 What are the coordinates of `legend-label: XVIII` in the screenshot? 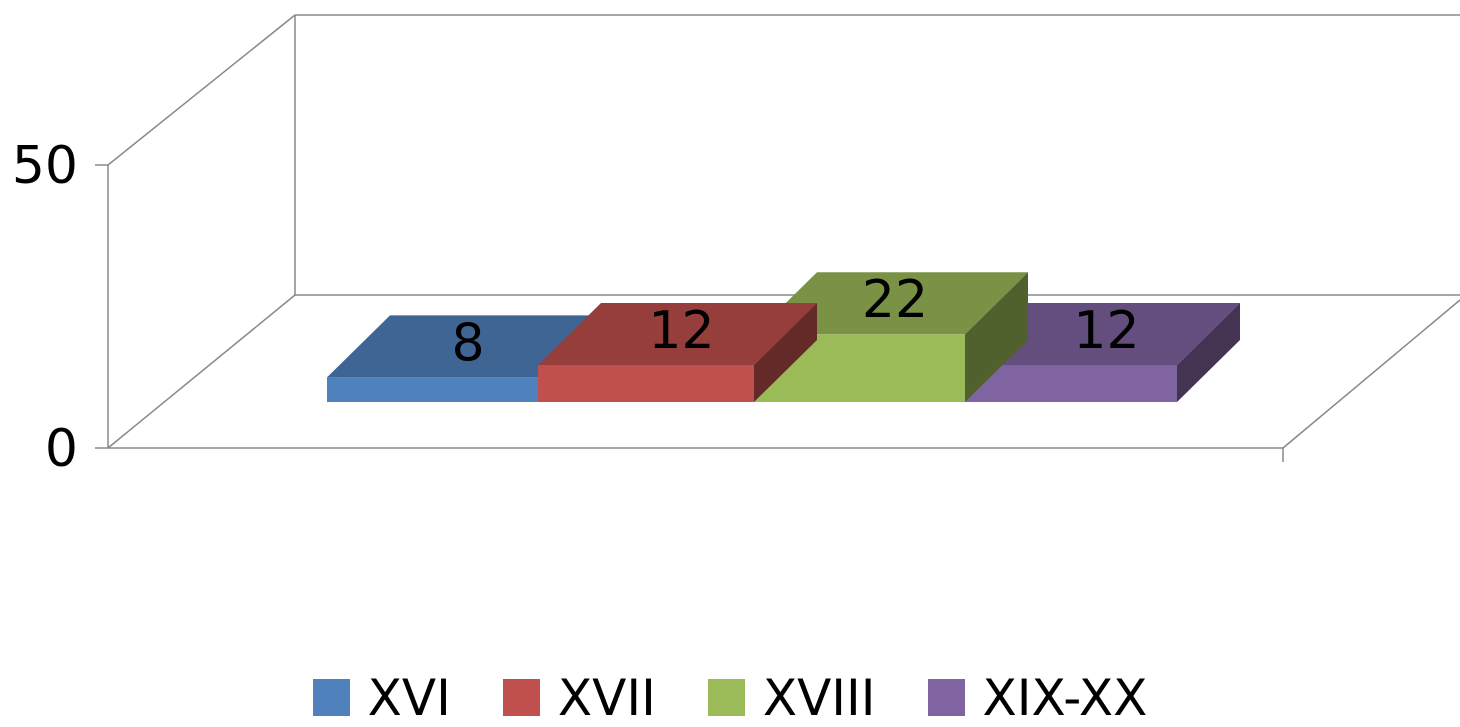 It's located at (819, 697).